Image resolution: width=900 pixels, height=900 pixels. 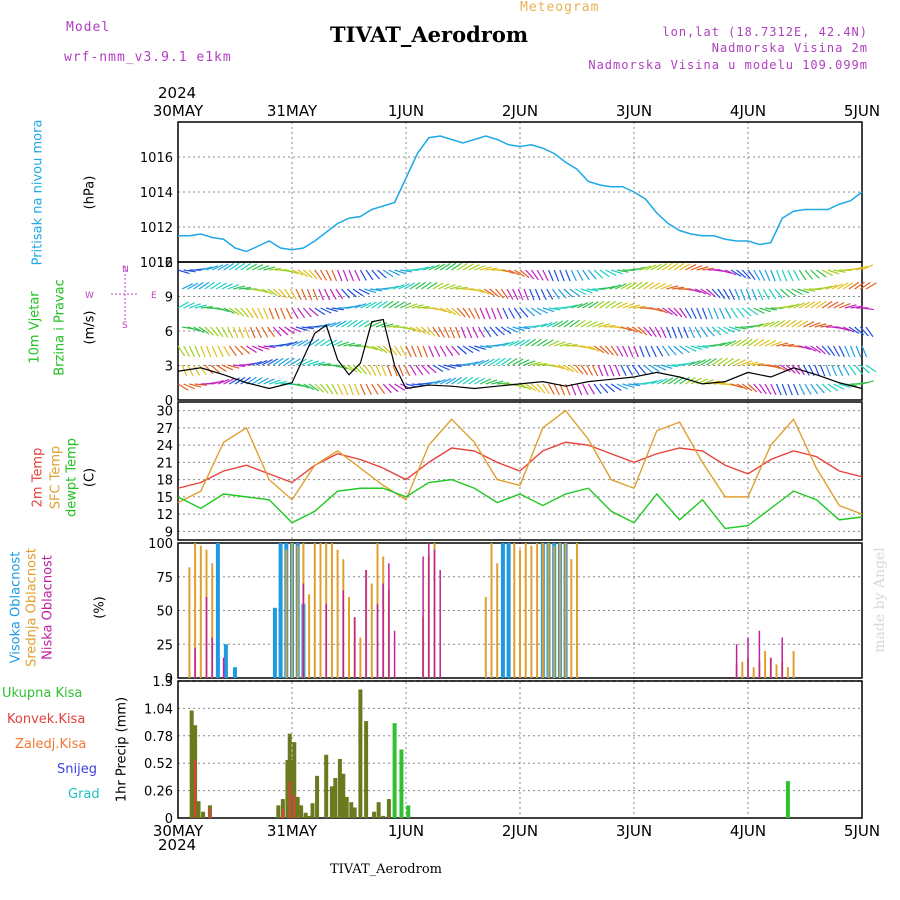 I want to click on year-bottom: 2024, so click(x=177, y=845).